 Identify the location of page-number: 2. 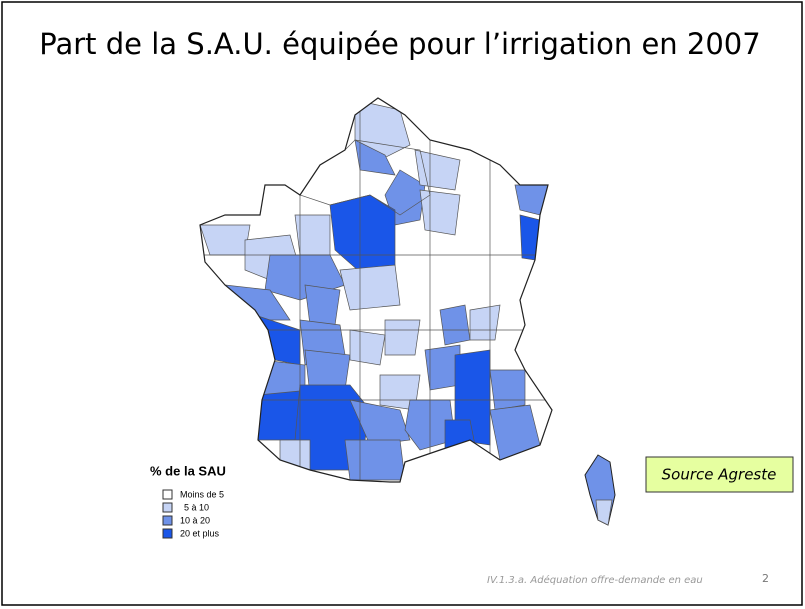
(765, 578).